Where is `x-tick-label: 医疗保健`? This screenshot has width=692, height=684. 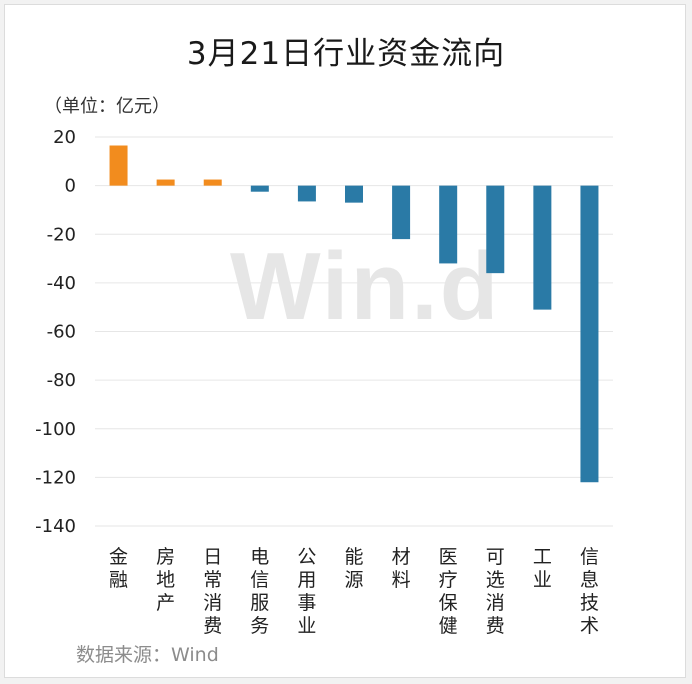
x-tick-label: 医疗保健 is located at coordinates (448, 591).